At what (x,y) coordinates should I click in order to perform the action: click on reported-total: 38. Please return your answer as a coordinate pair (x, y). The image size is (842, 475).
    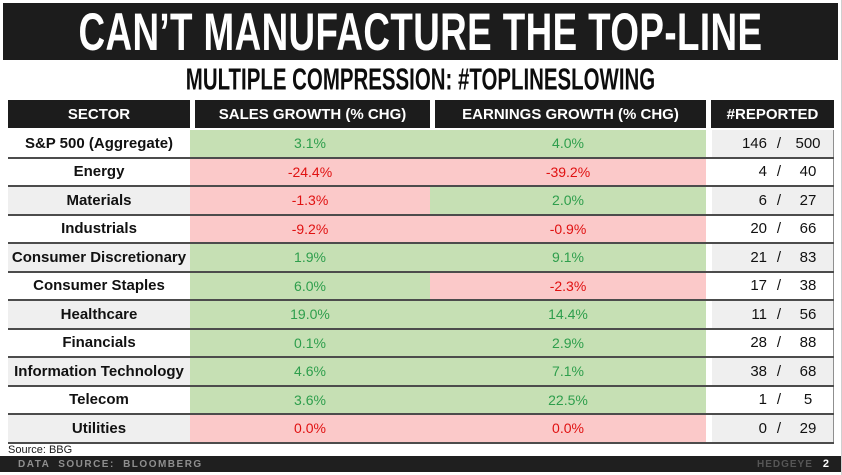
    Looking at the image, I should click on (808, 286).